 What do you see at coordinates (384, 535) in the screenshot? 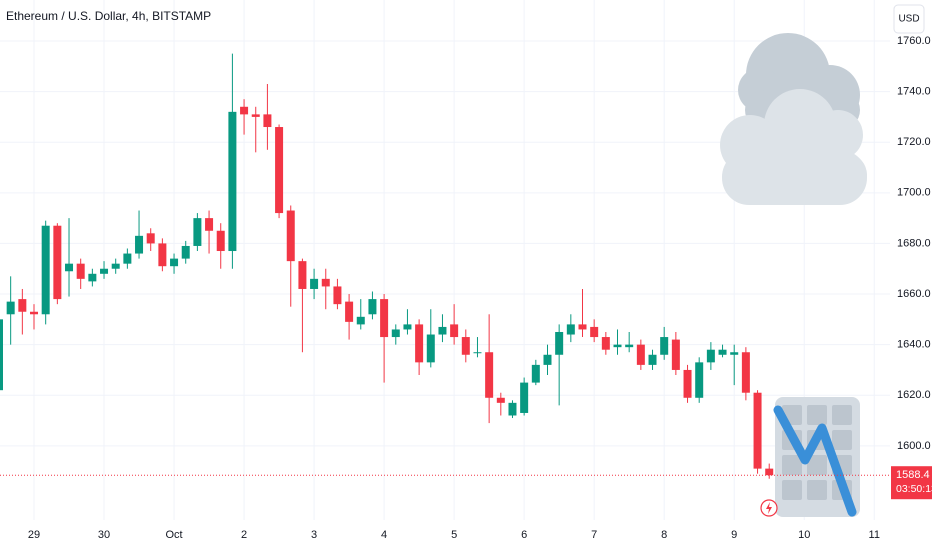
I see `x-tick-label: 4` at bounding box center [384, 535].